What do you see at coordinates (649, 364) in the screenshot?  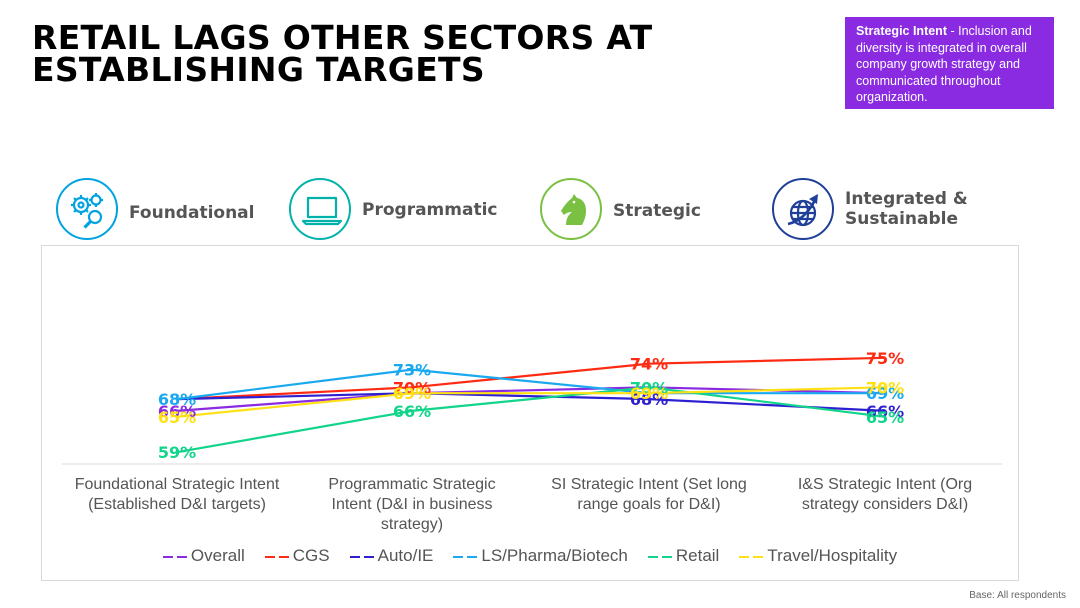 I see `data-label: 74%` at bounding box center [649, 364].